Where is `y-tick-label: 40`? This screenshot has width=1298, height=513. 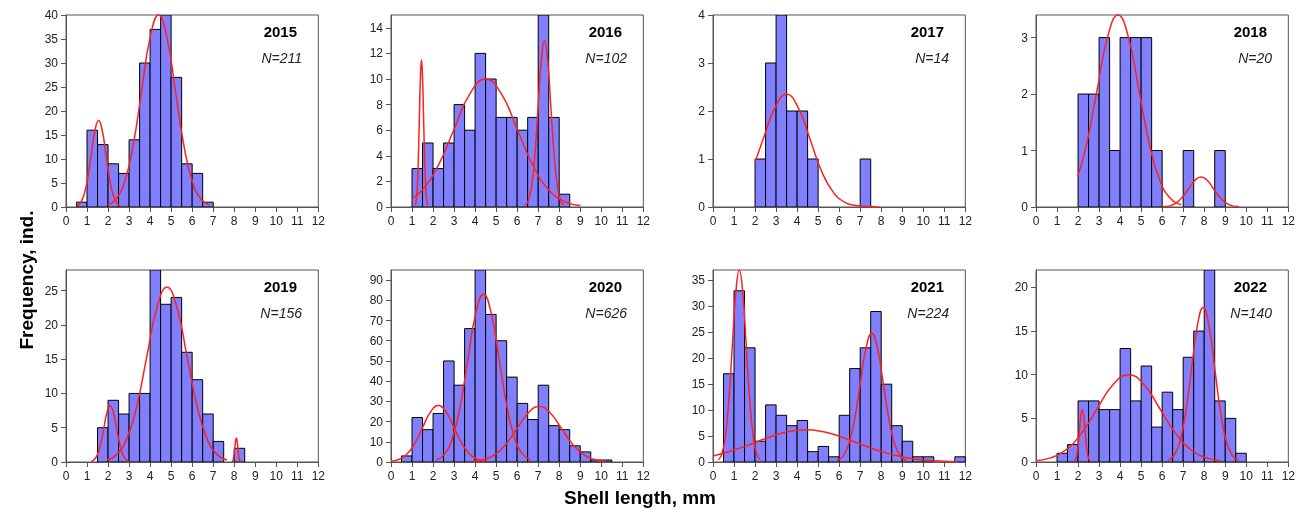 y-tick-label: 40 is located at coordinates (51, 15).